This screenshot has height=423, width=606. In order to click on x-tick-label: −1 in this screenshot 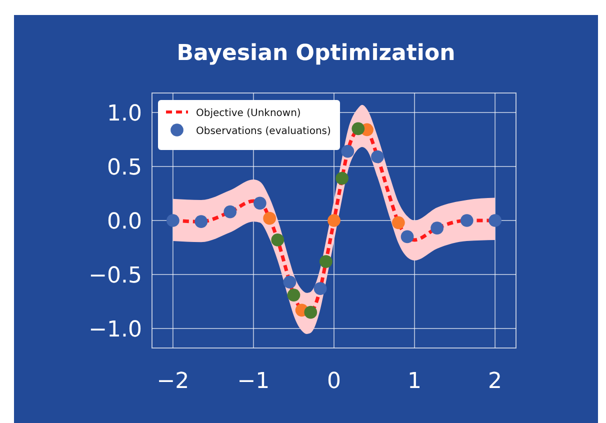, I will do `click(253, 381)`.